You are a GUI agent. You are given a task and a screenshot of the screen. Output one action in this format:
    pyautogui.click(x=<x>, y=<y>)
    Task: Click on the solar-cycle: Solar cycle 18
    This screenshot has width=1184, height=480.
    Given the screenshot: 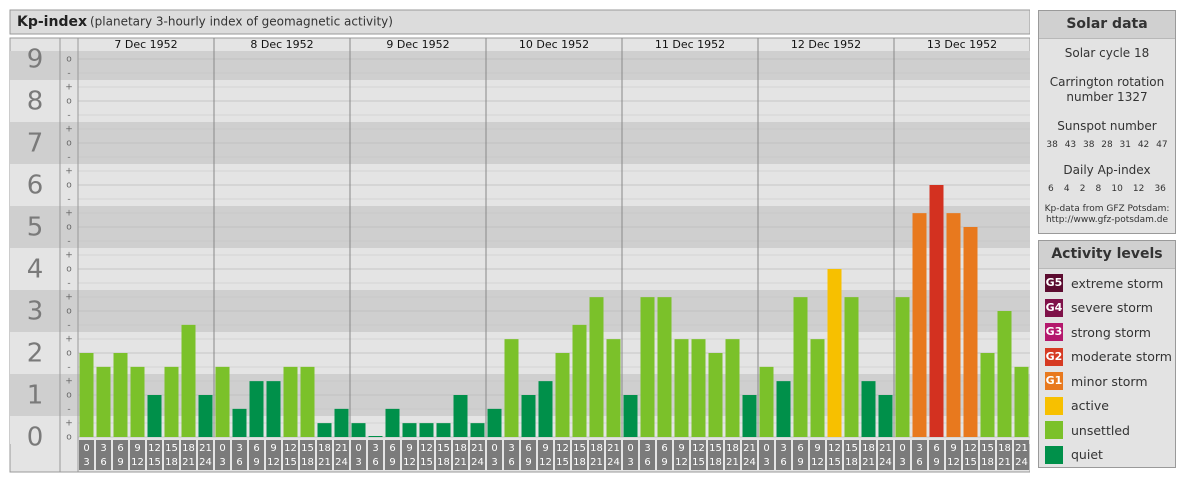 What is the action you would take?
    pyautogui.click(x=1107, y=53)
    